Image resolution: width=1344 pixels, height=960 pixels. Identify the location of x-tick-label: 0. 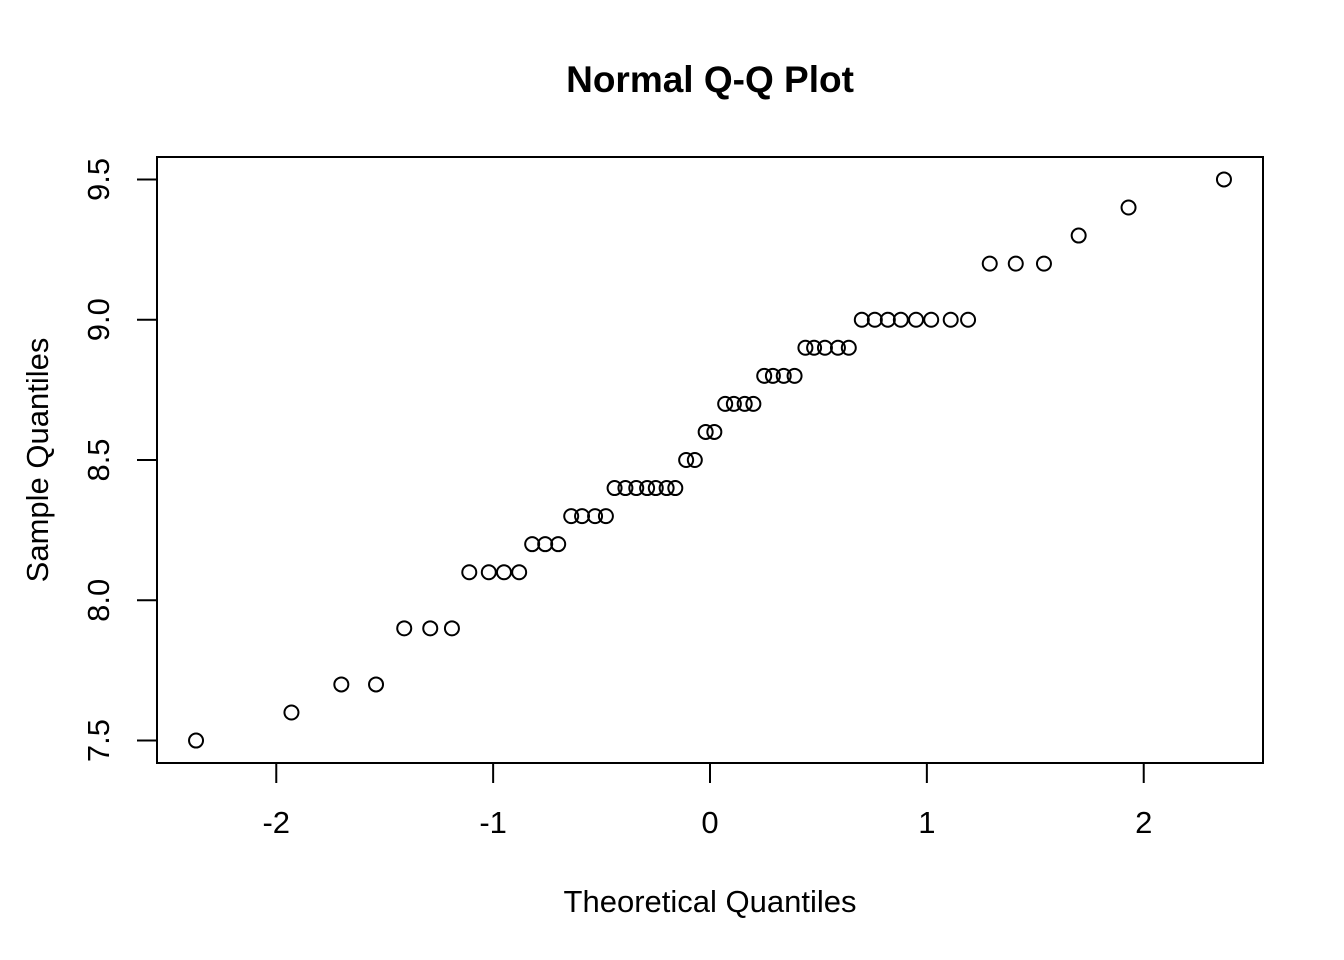
(709, 822).